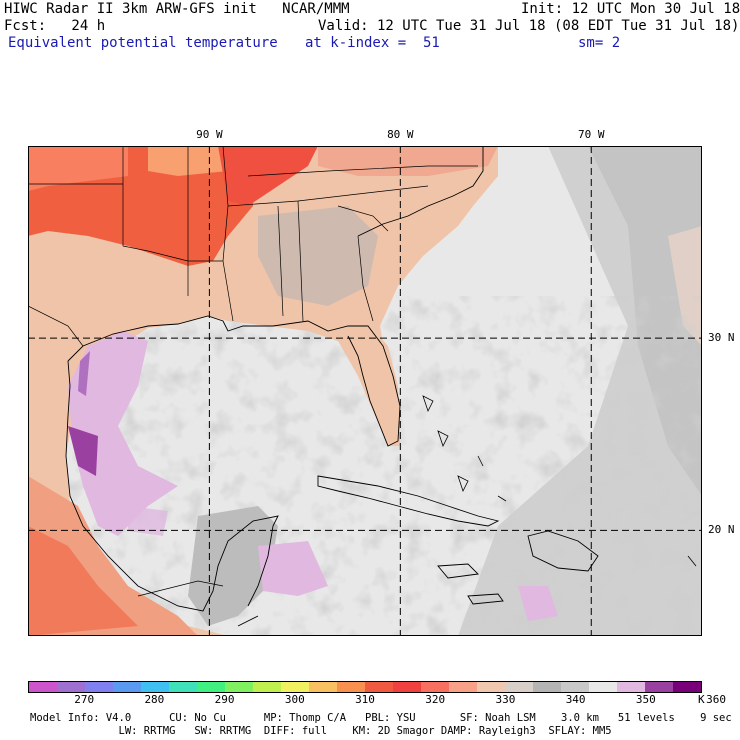  Describe the element at coordinates (365, 699) in the screenshot. I see `colorbar-tick-label: 310` at that location.